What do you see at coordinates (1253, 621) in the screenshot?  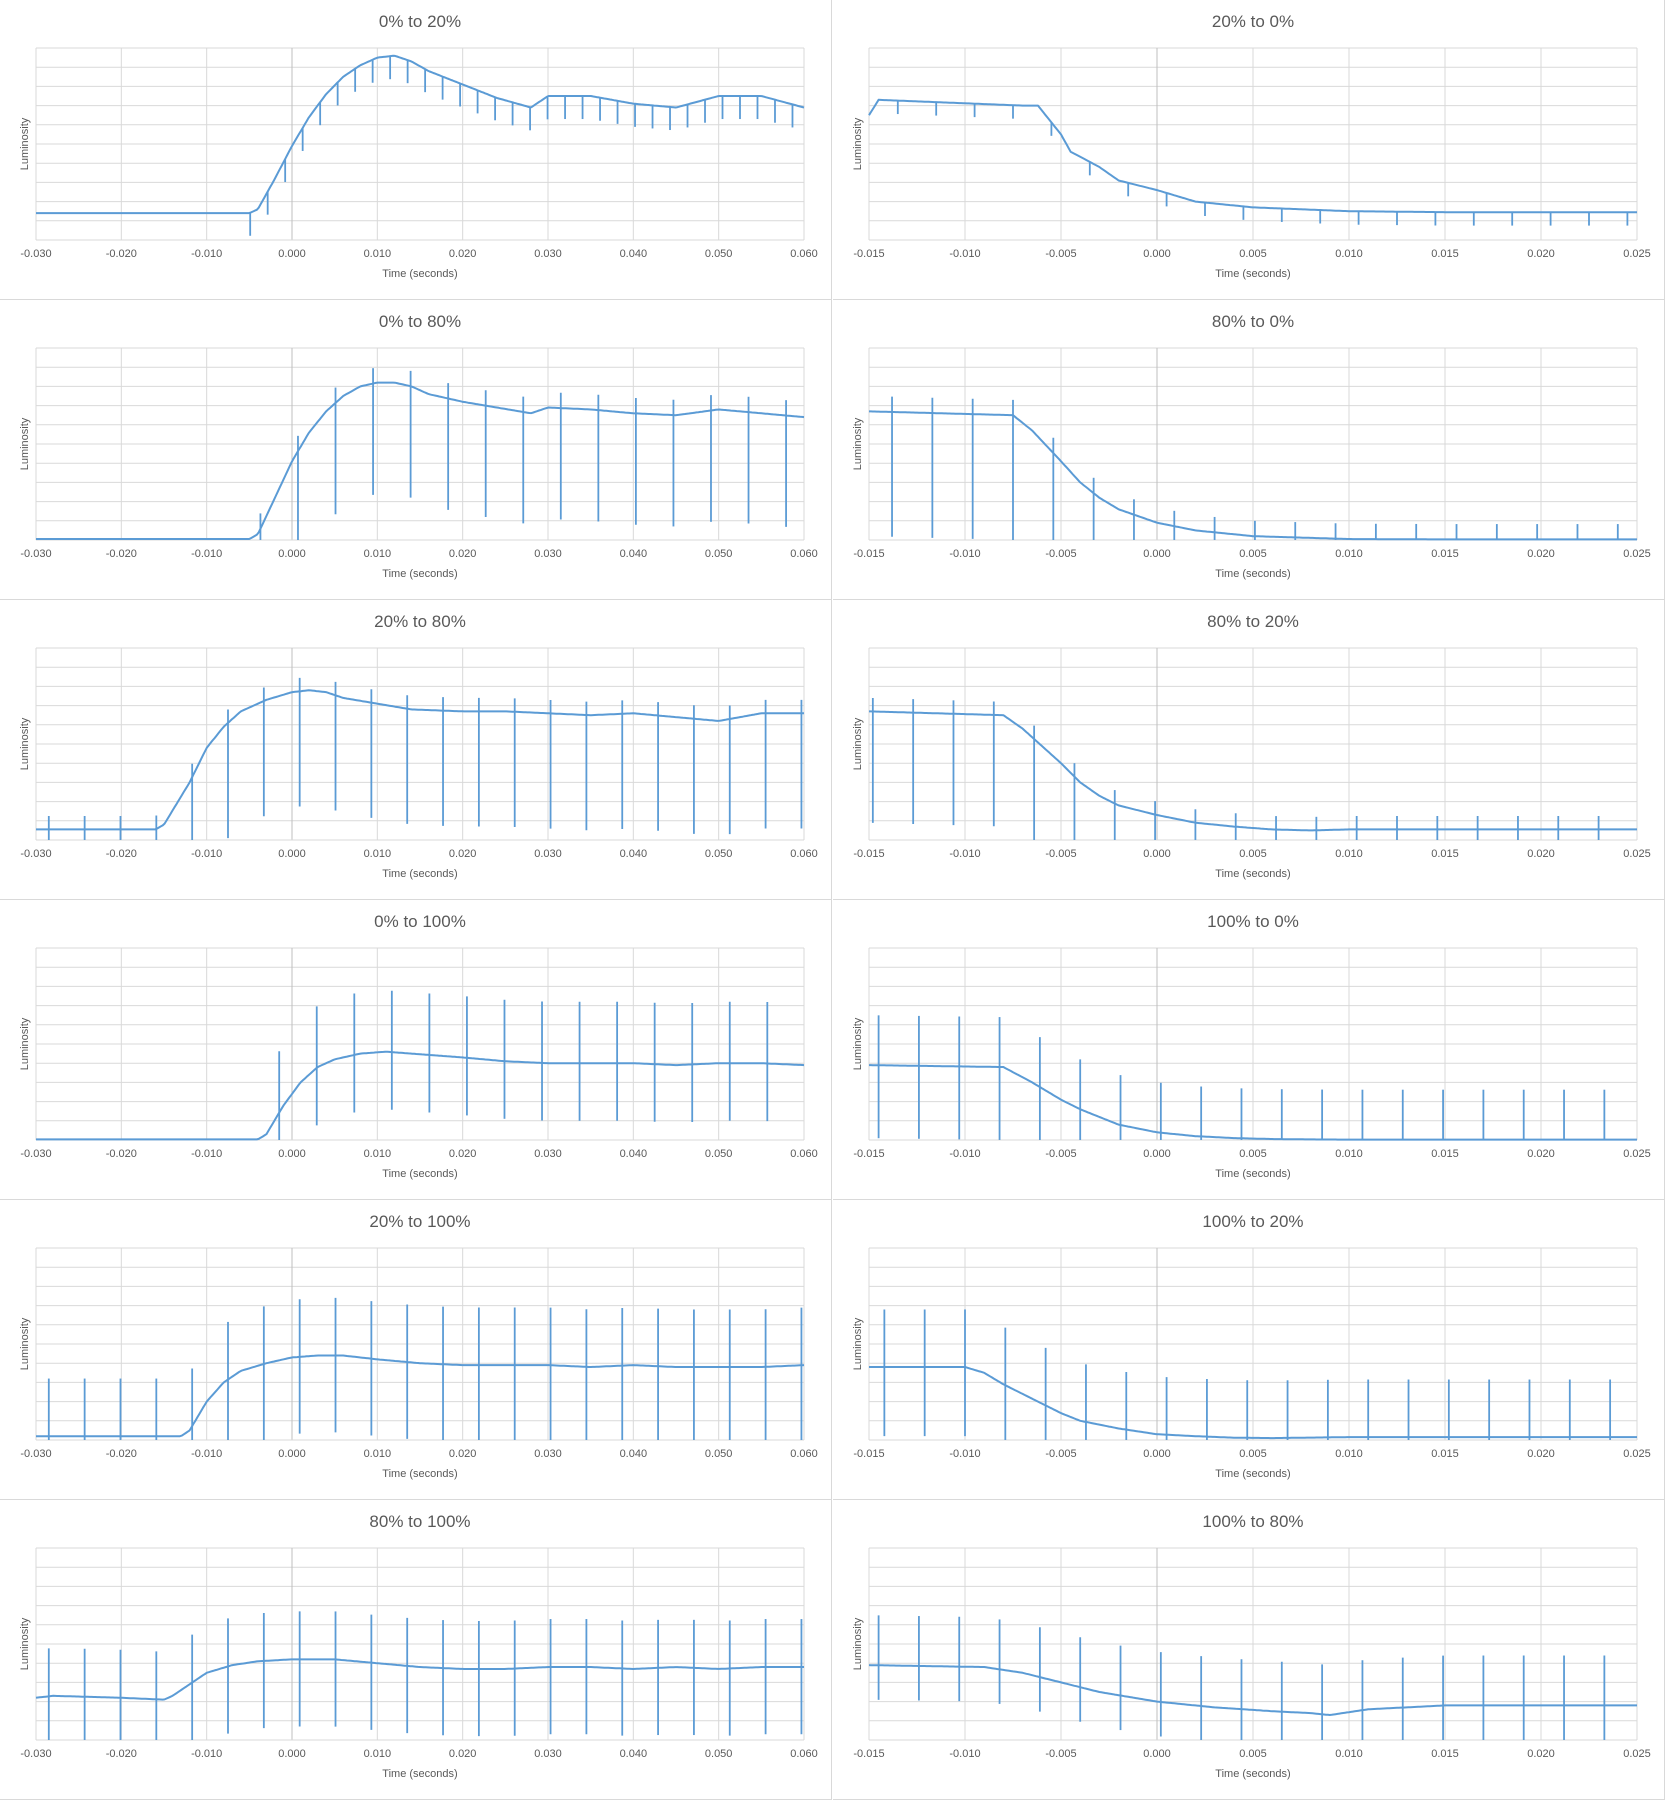 I see `chart-title: 80% to 20%` at bounding box center [1253, 621].